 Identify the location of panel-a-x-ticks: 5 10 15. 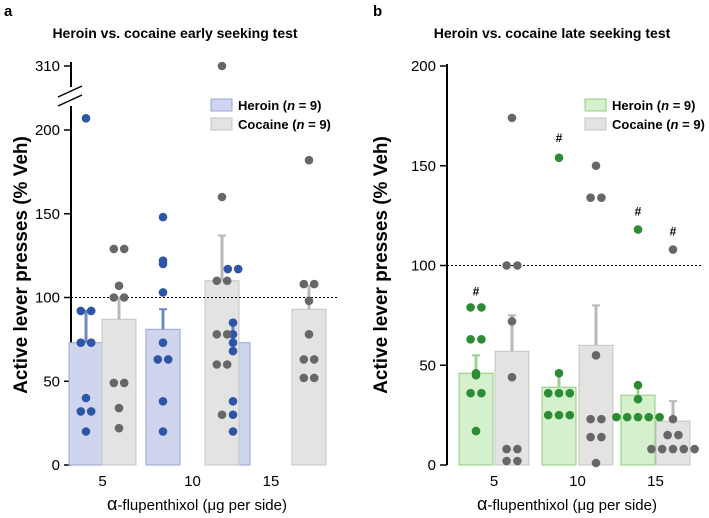
(188, 481).